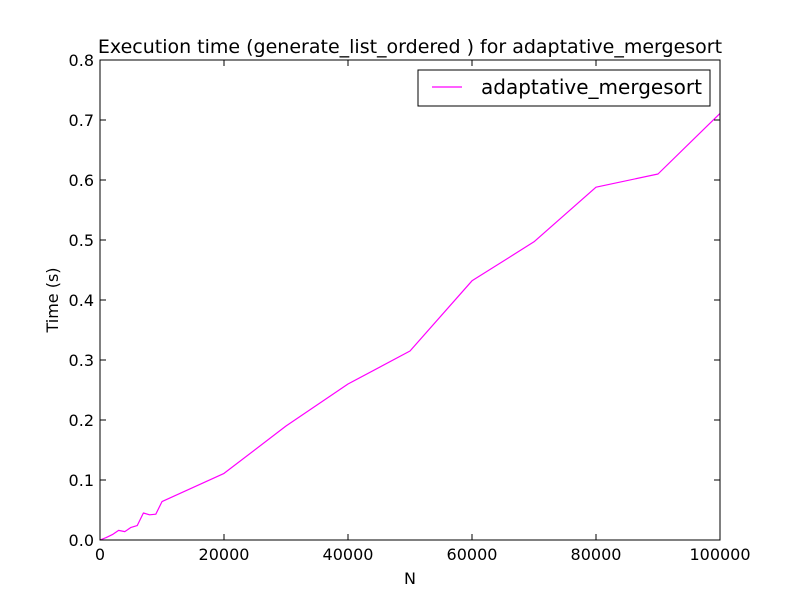  What do you see at coordinates (224, 554) in the screenshot?
I see `x-tick-label: 20000` at bounding box center [224, 554].